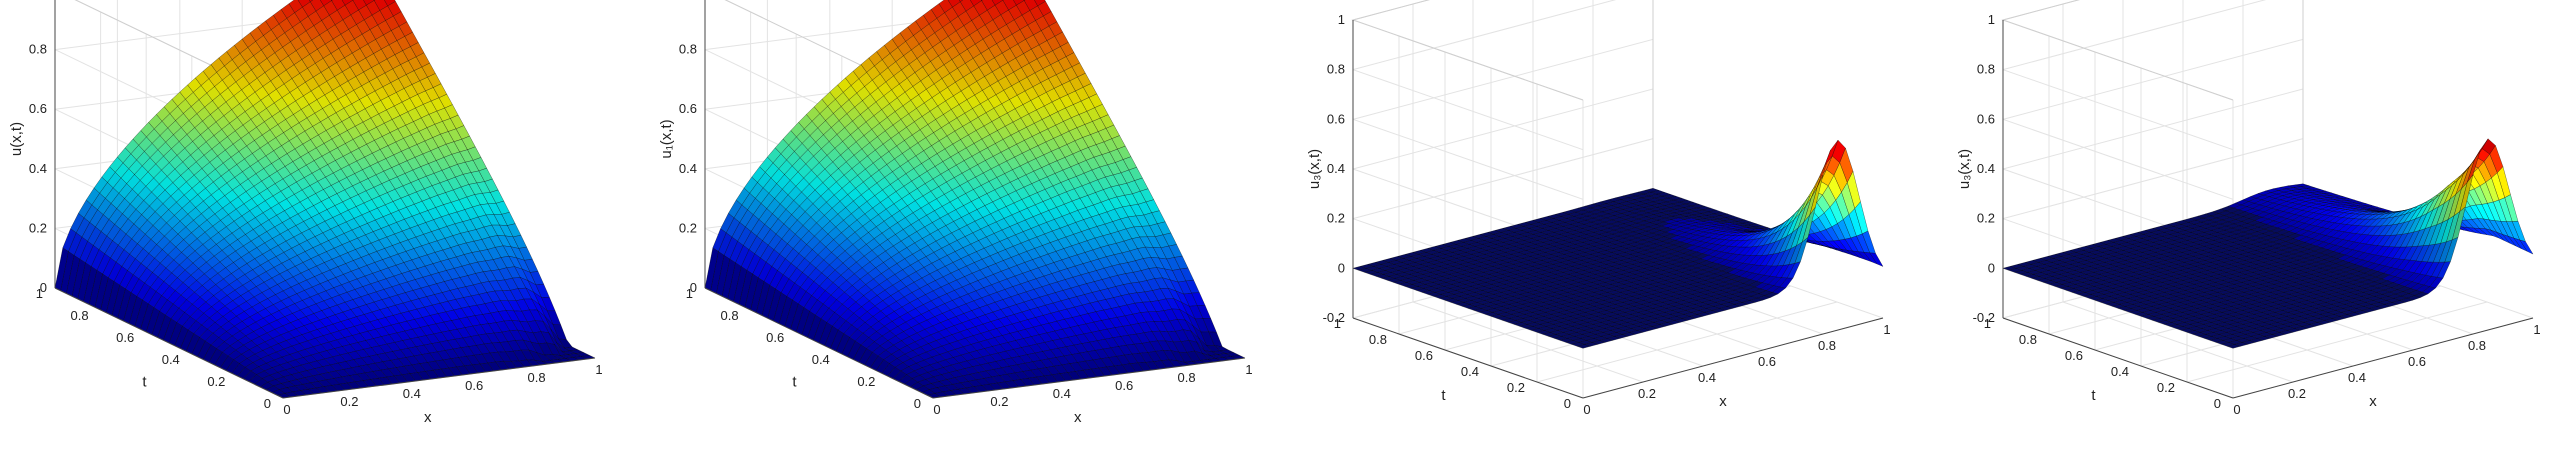 The height and width of the screenshot is (470, 2552). What do you see at coordinates (16, 139) in the screenshot?
I see `z-axis-label: u(x,t)` at bounding box center [16, 139].